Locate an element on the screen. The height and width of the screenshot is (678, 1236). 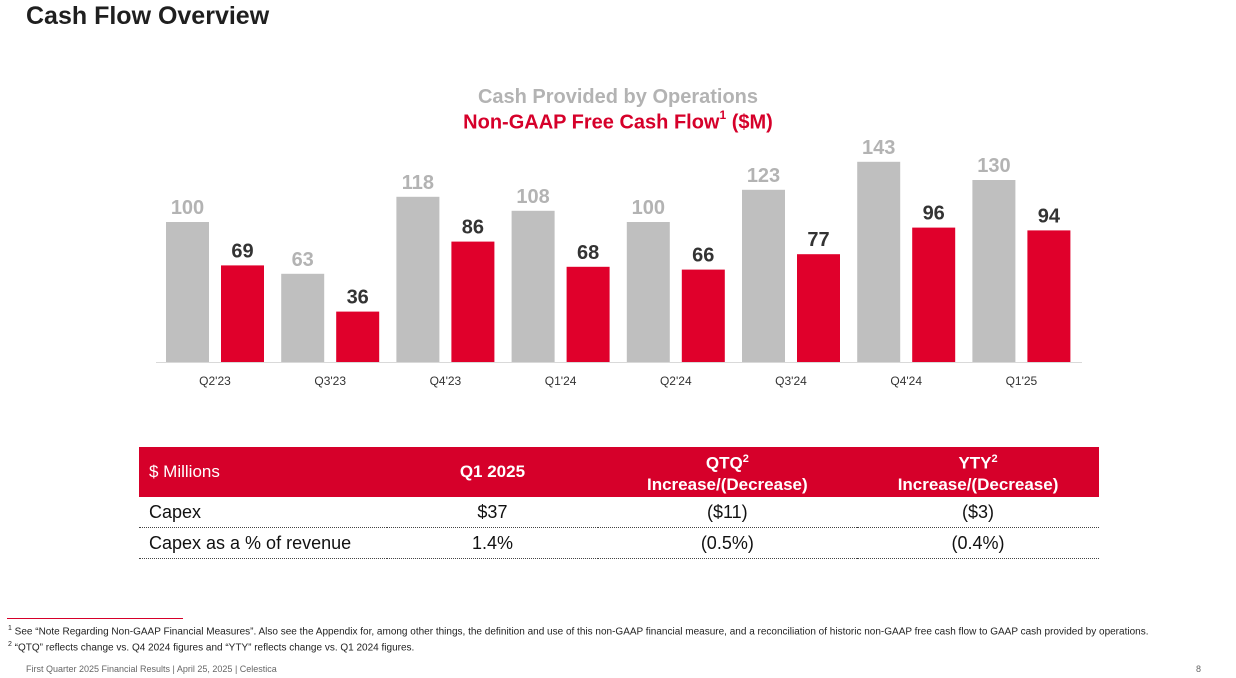
fcf-value-label: 96 is located at coordinates (934, 214).